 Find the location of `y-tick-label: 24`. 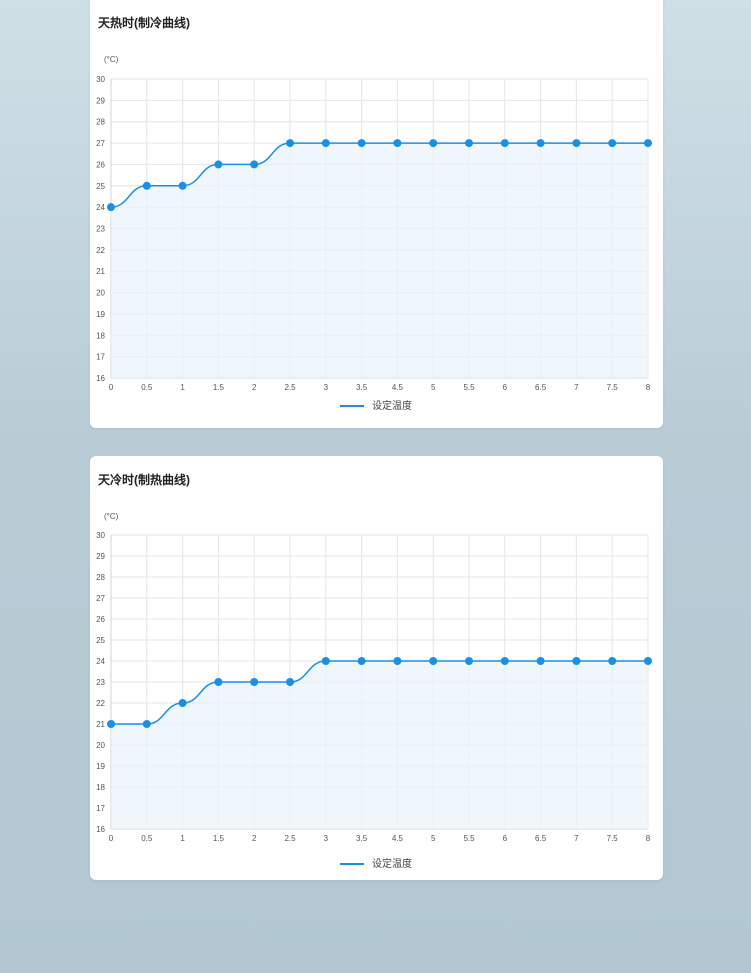

y-tick-label: 24 is located at coordinates (100, 661).